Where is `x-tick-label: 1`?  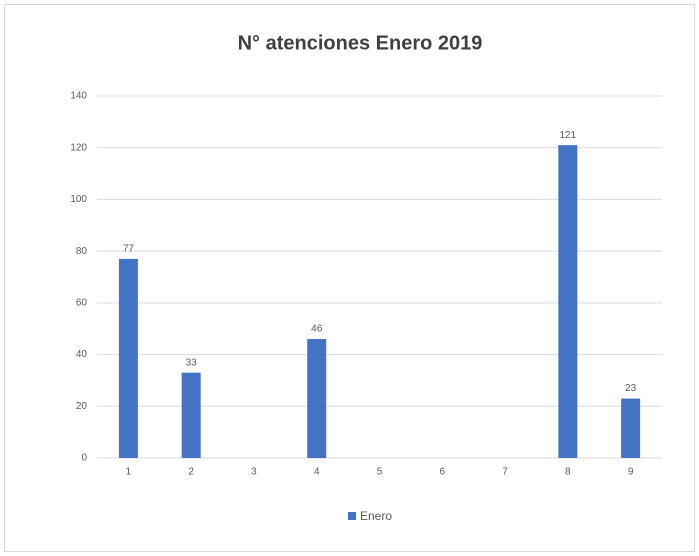
x-tick-label: 1 is located at coordinates (129, 472).